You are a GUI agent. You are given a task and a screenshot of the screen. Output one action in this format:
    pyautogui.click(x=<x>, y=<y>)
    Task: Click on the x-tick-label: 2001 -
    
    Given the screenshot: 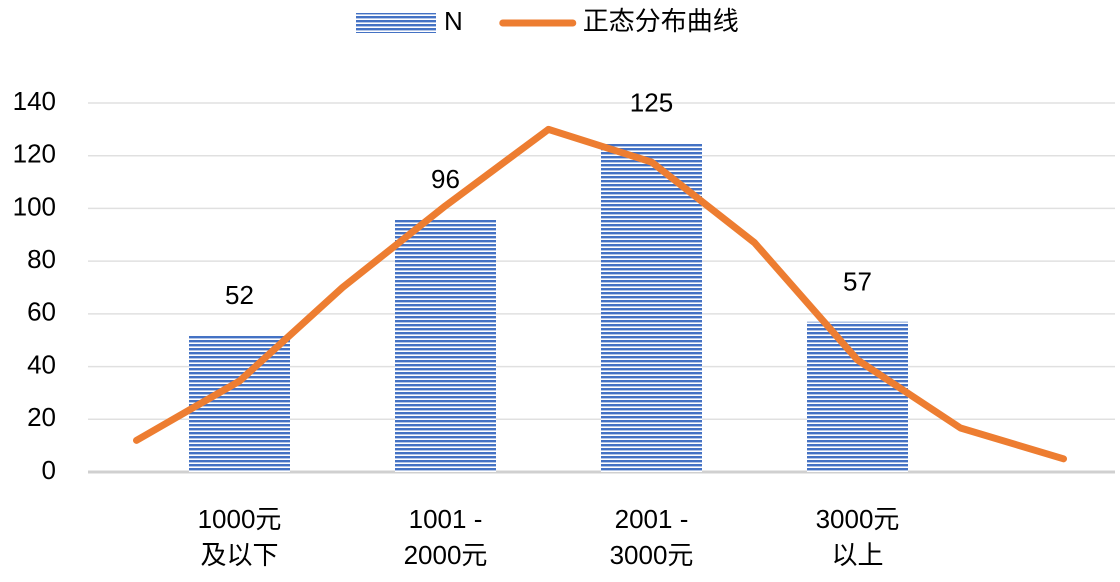 What is the action you would take?
    pyautogui.click(x=652, y=519)
    